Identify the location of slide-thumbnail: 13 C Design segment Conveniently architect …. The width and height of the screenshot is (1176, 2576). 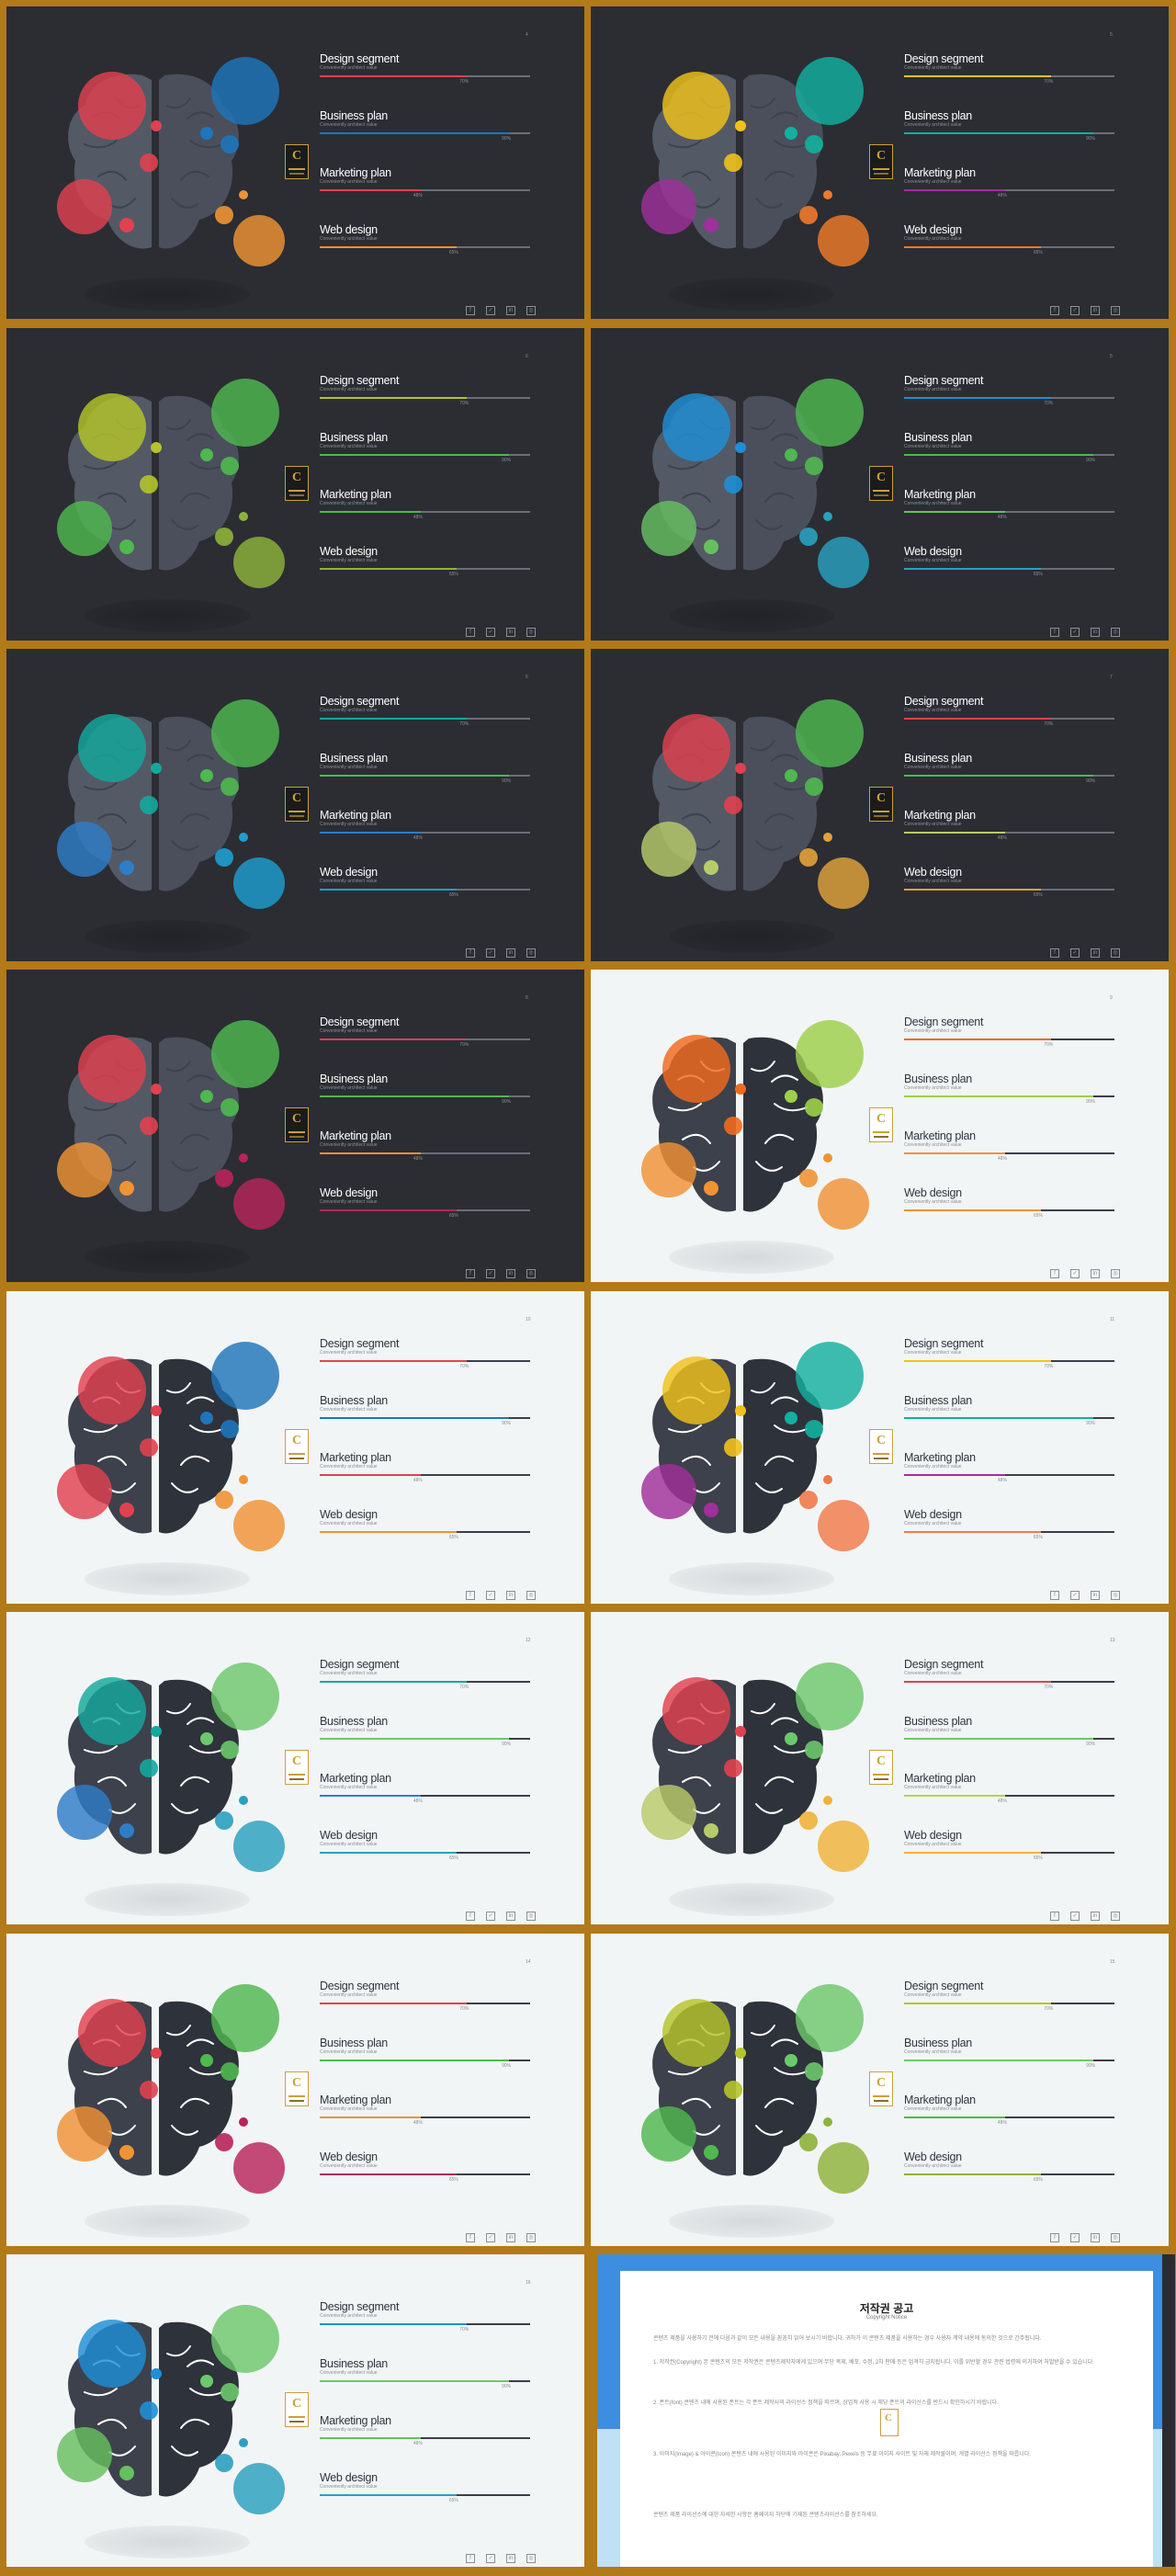
(880, 1768).